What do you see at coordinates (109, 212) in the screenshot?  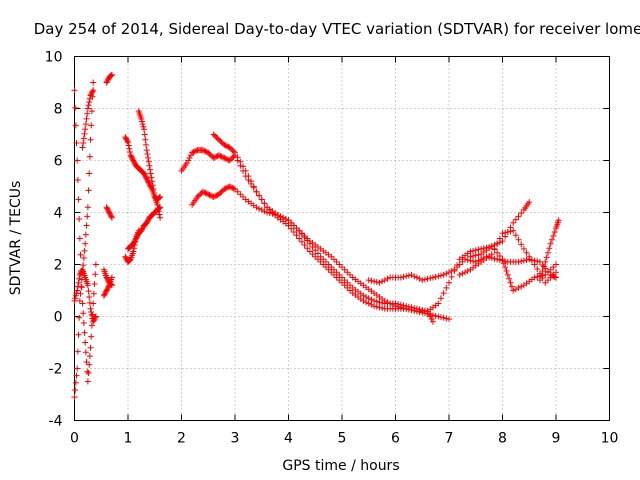 I see `series-track-early-spikes-h` at bounding box center [109, 212].